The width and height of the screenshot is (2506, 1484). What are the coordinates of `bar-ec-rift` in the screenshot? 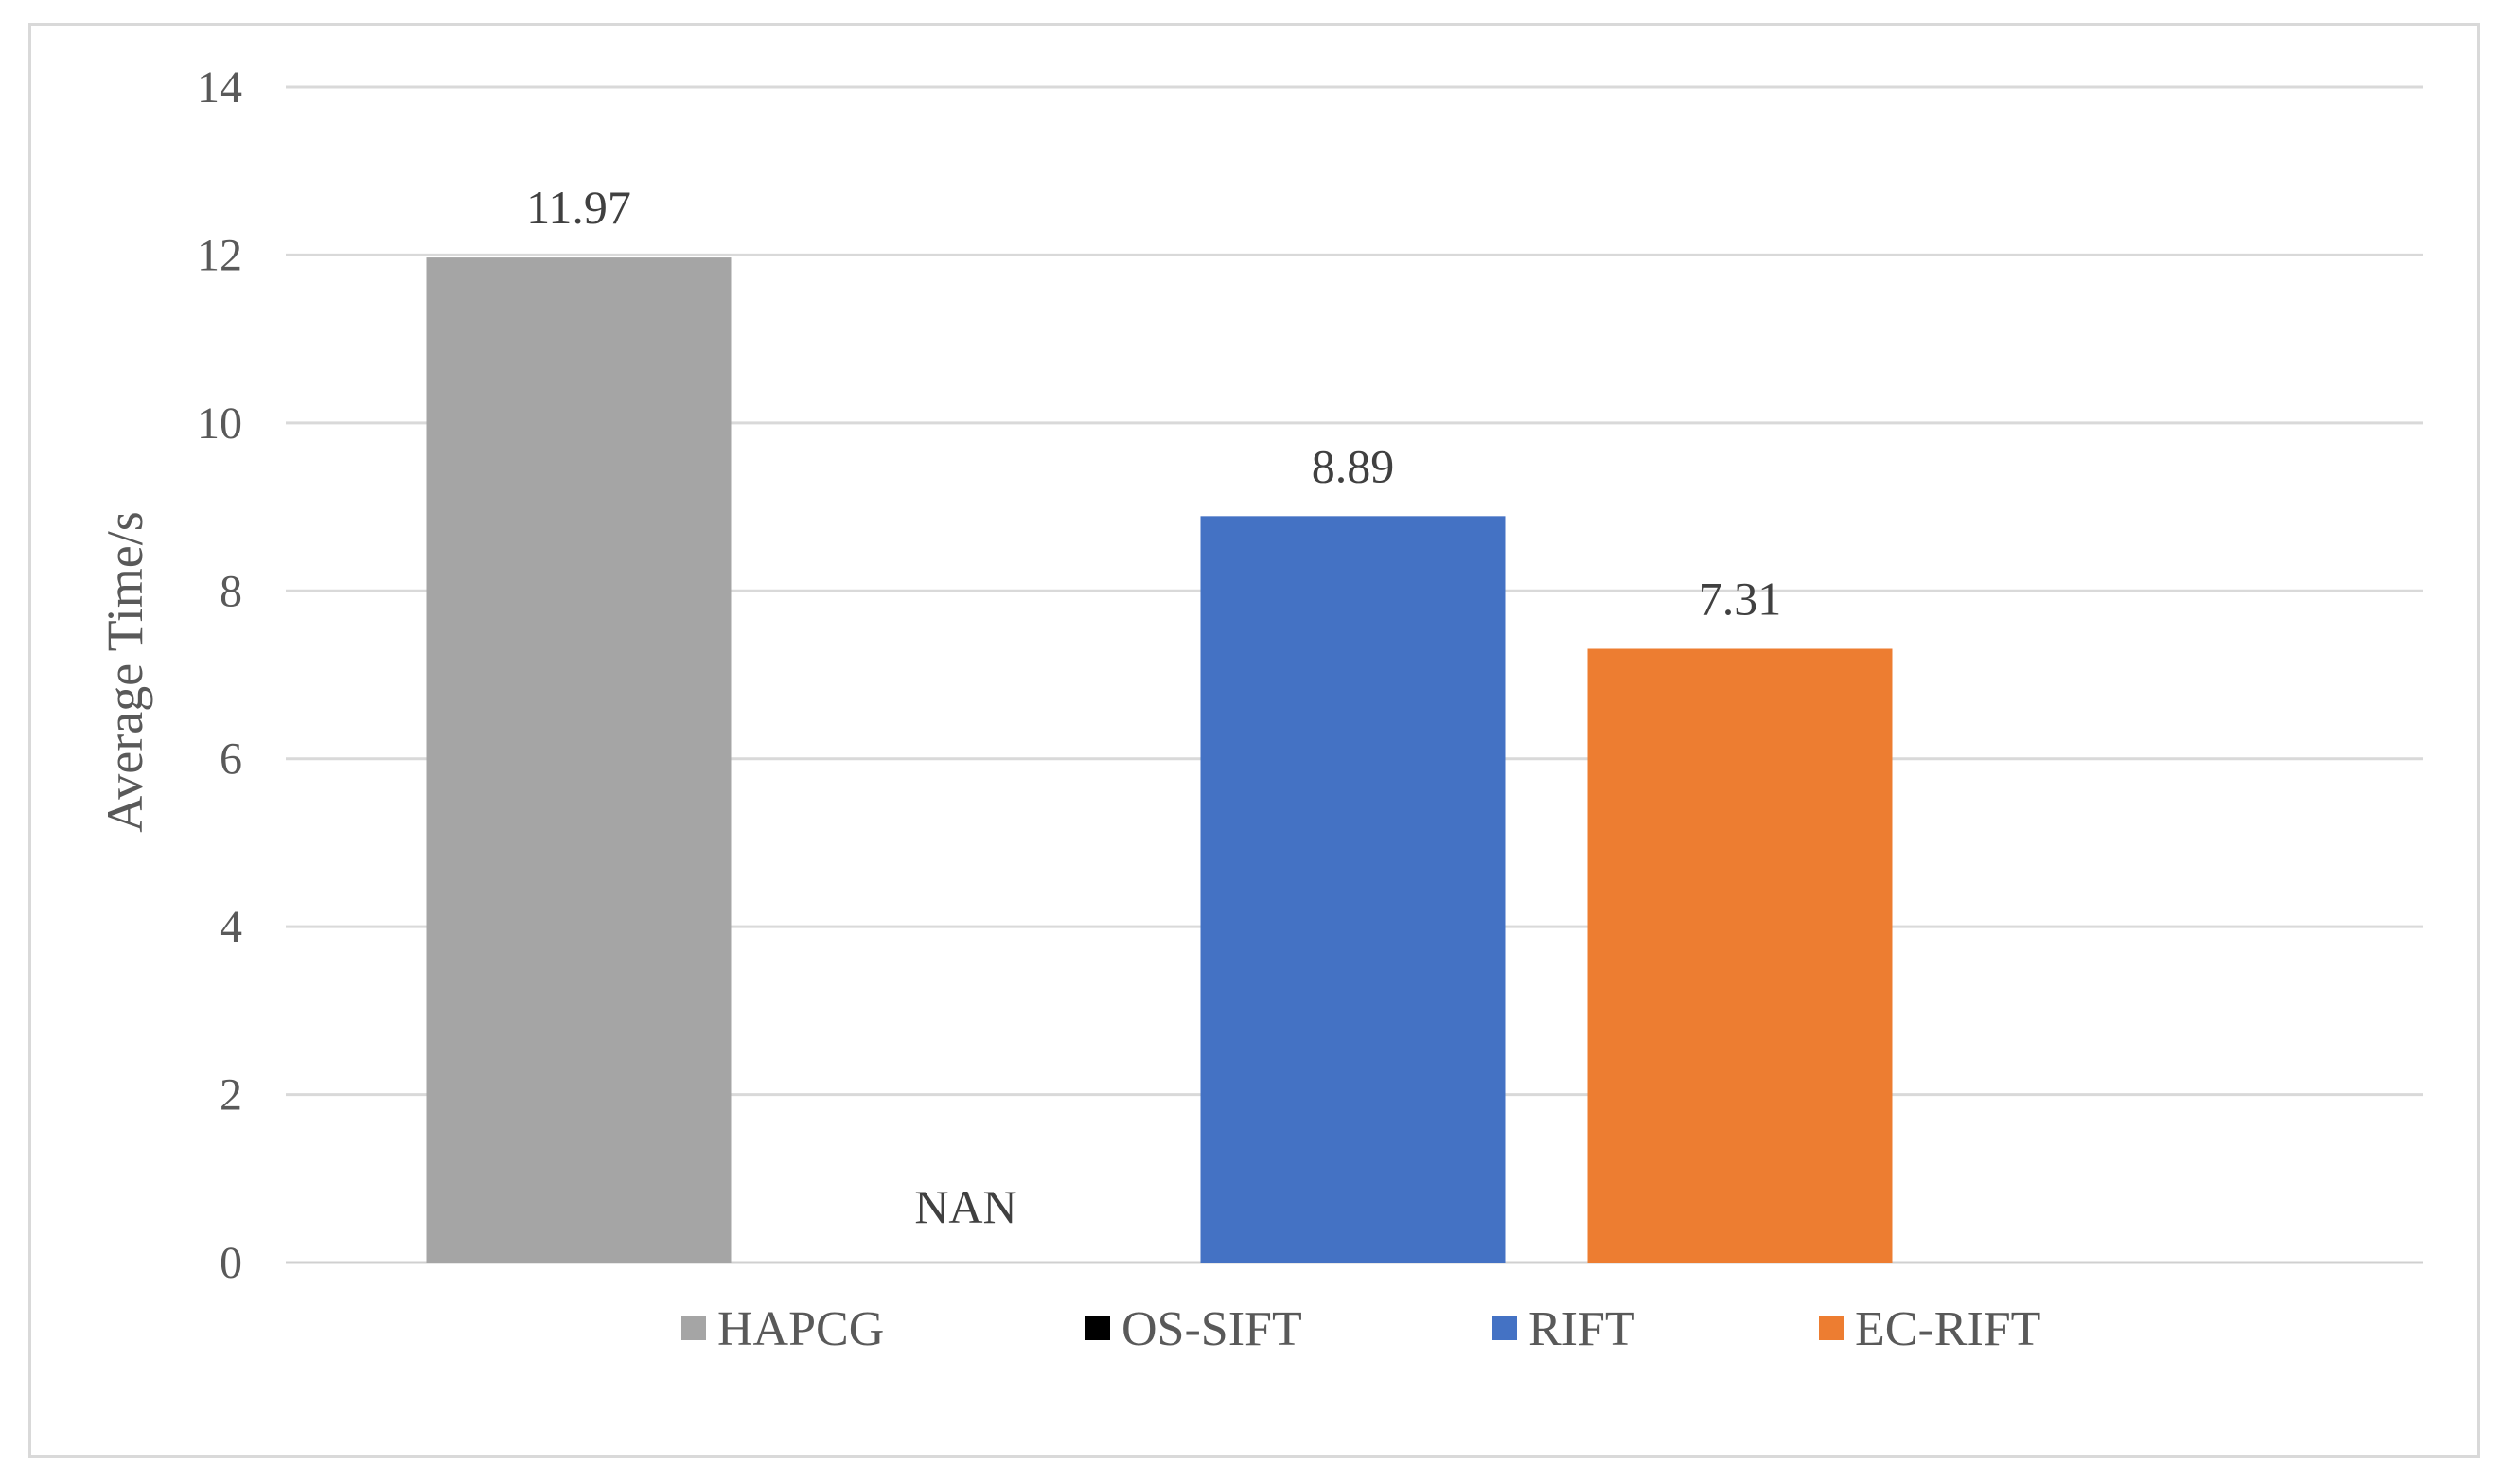 It's located at (1740, 955).